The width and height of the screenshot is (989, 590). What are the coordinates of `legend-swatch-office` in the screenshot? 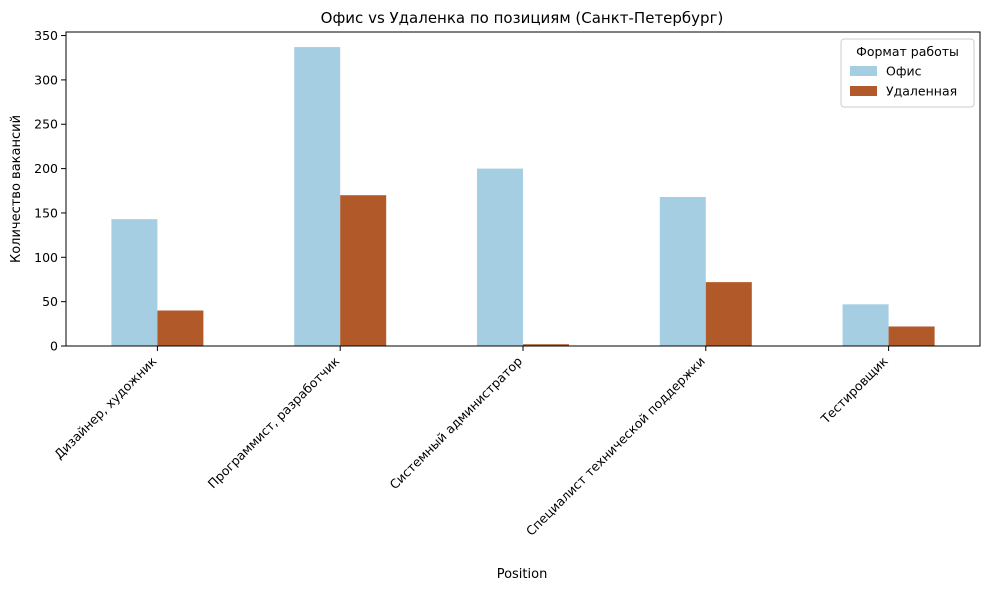 It's located at (863, 71).